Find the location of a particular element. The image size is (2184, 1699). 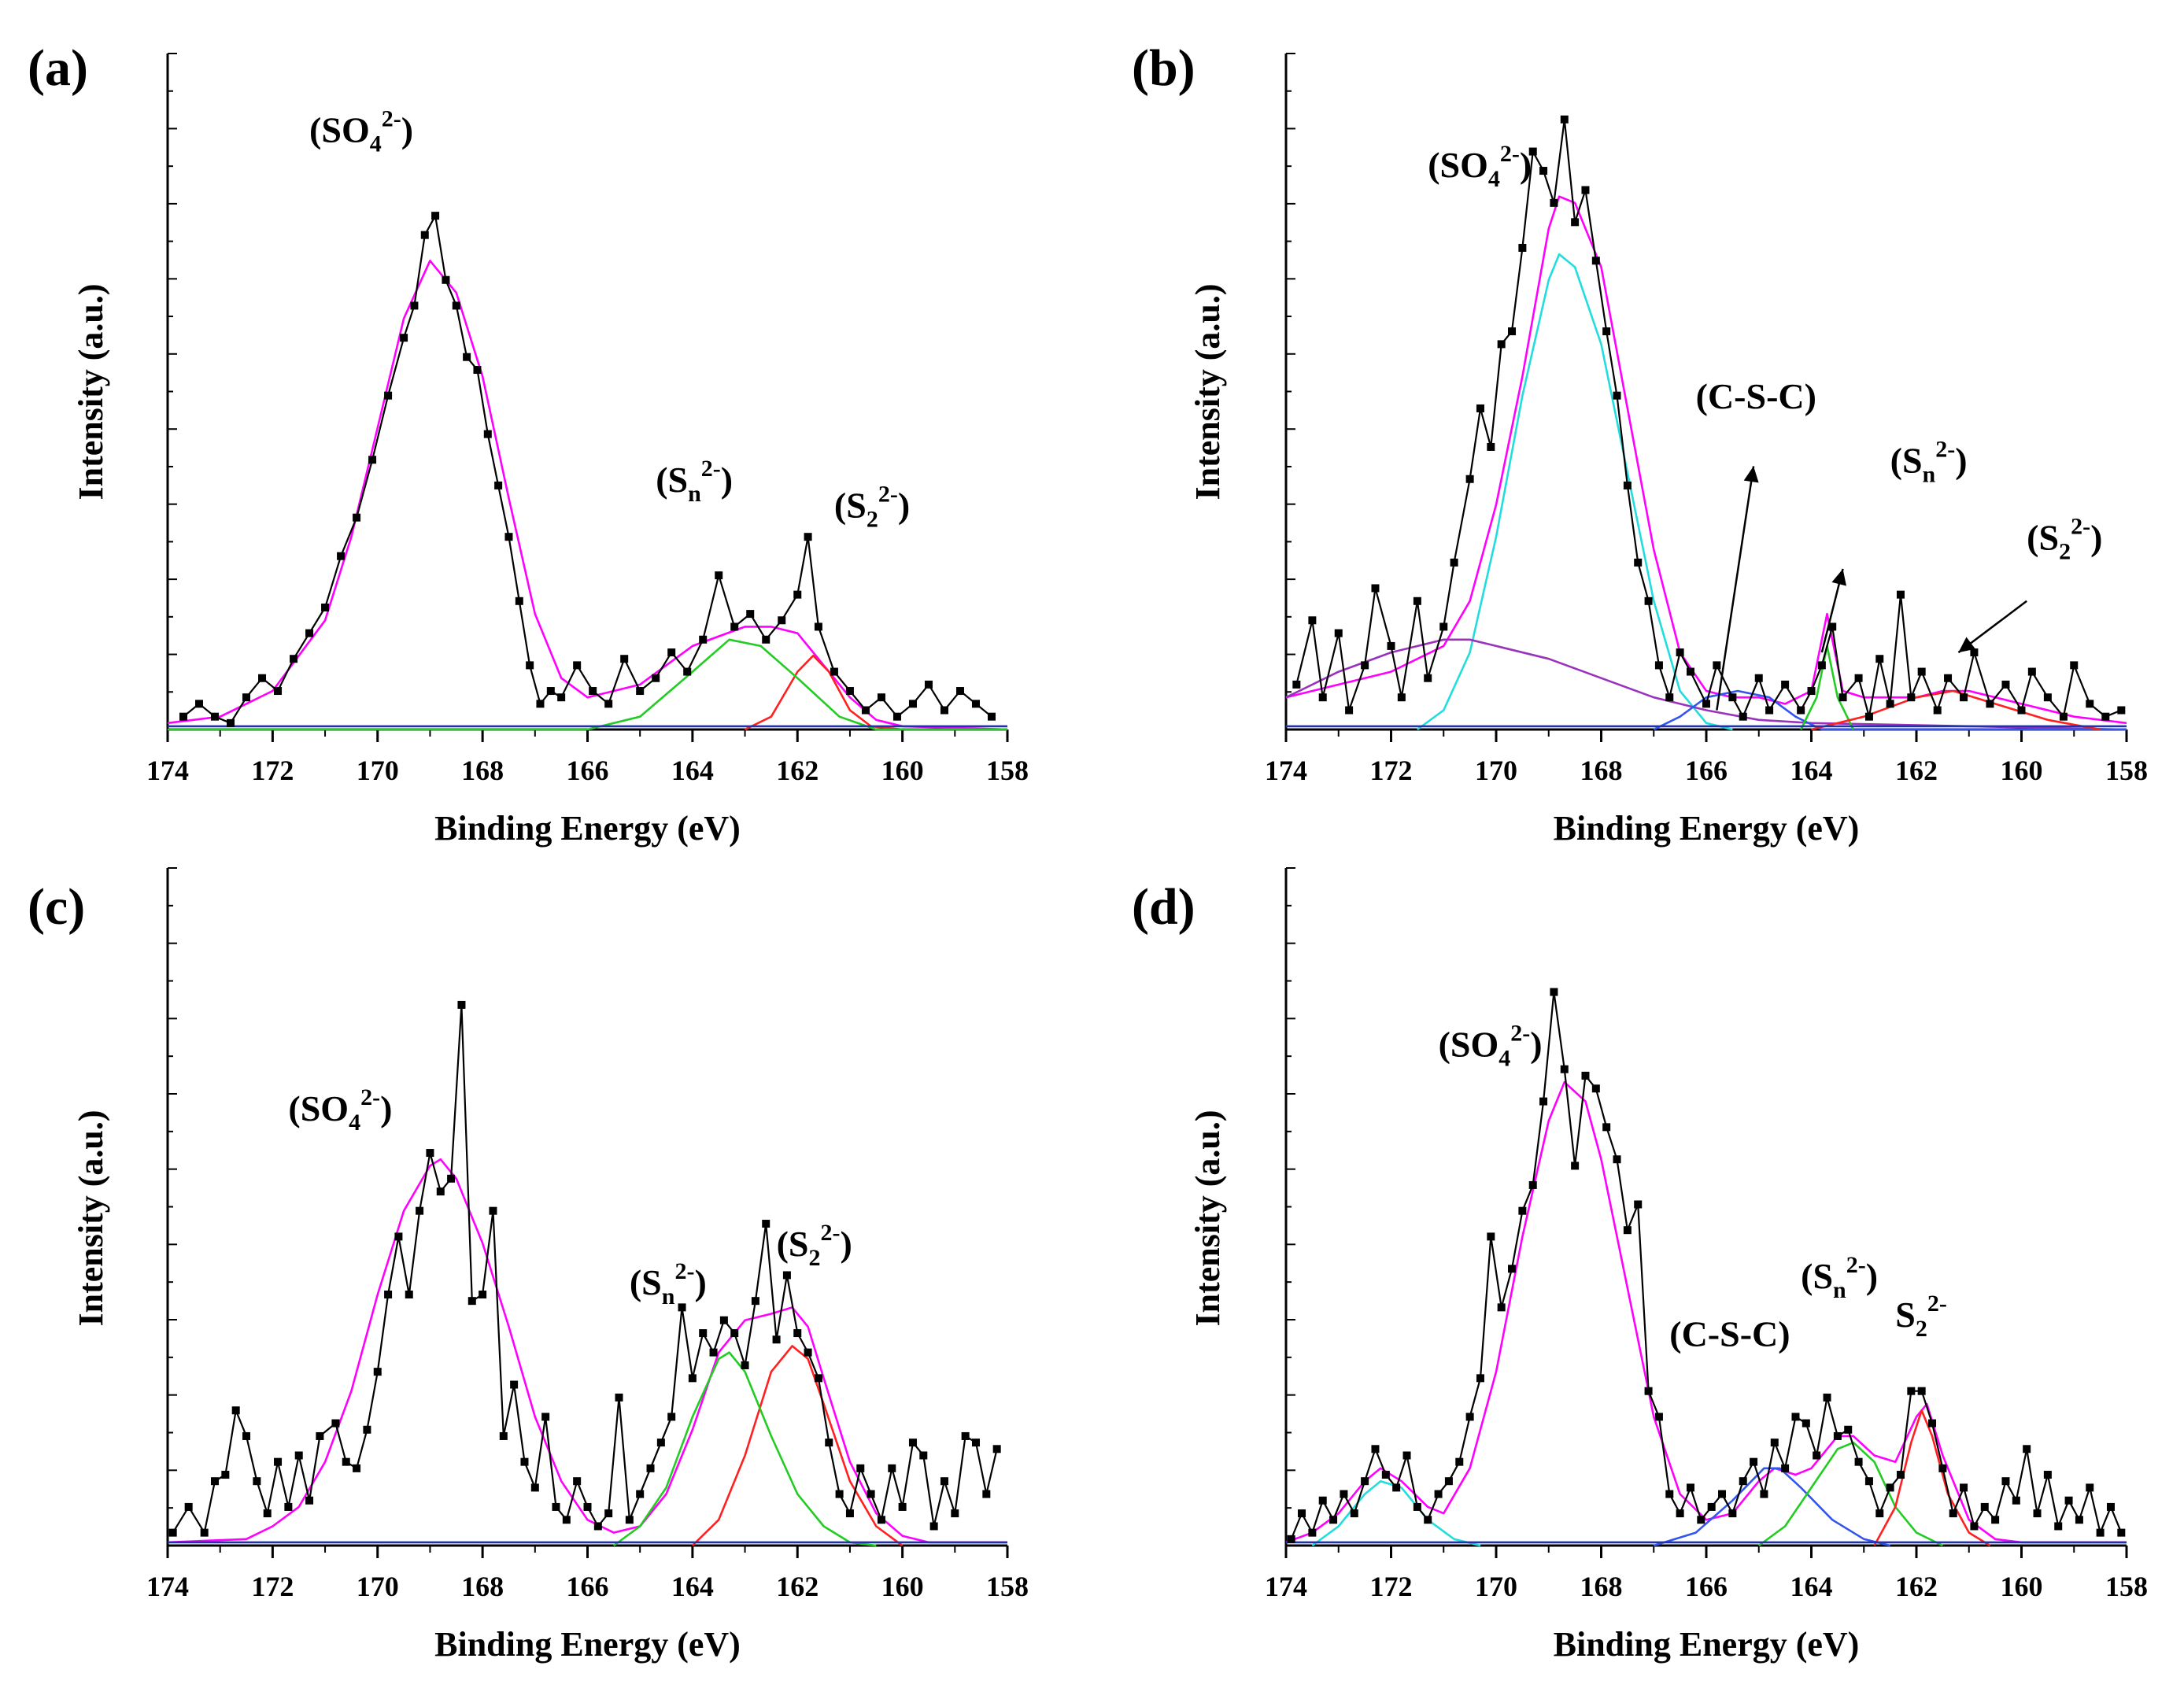

x-tick-label: 158 is located at coordinates (1007, 770).